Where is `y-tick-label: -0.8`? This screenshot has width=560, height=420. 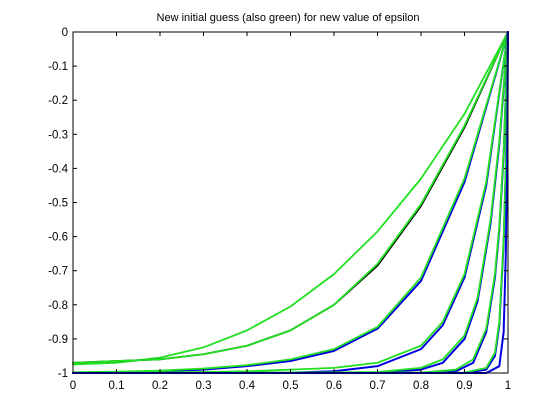
y-tick-label: -0.8 is located at coordinates (58, 306).